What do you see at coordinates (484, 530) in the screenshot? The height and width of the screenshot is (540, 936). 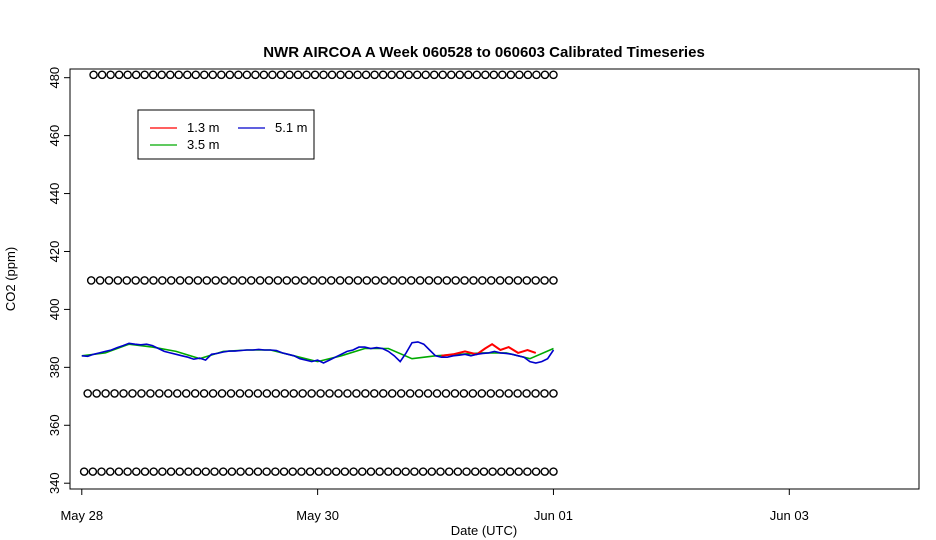 I see `x-axis-label: Date (UTC)` at bounding box center [484, 530].